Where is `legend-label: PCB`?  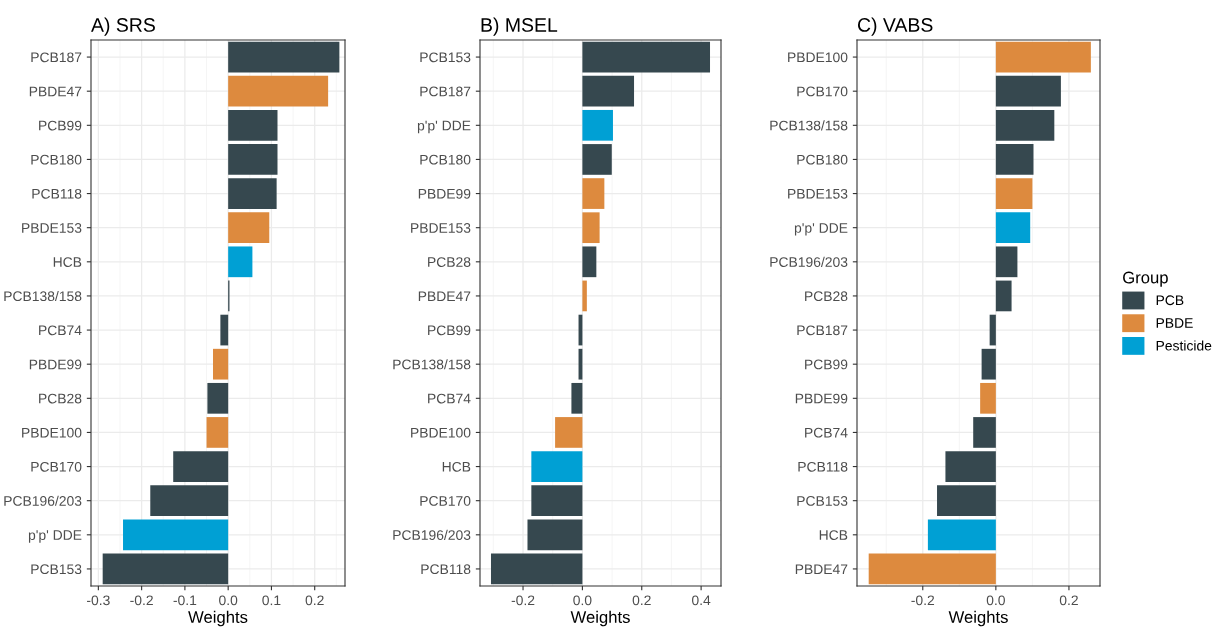
legend-label: PCB is located at coordinates (1170, 300).